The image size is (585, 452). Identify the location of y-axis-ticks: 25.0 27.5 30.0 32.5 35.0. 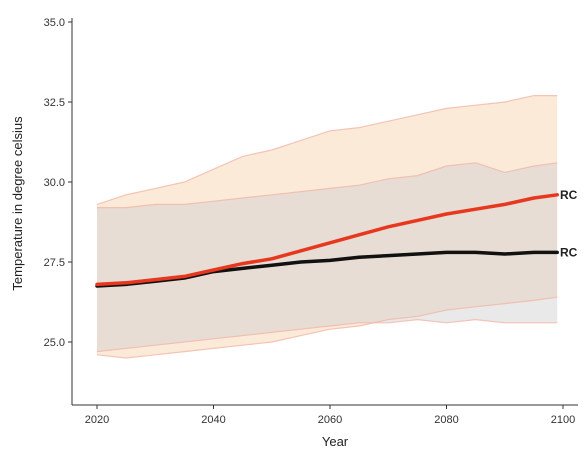
(58, 183).